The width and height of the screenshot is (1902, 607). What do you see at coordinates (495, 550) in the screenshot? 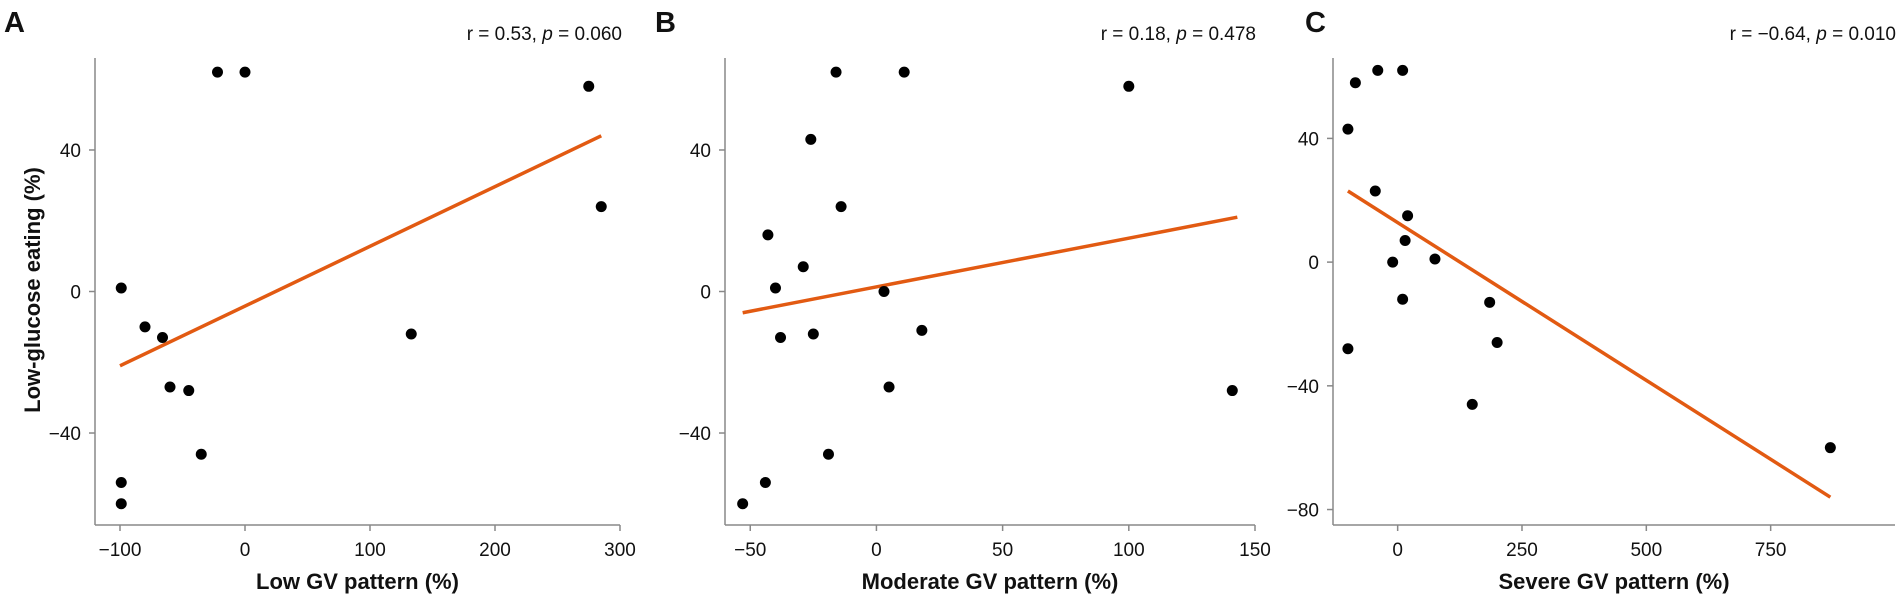
I see `x-tick-label: 200` at bounding box center [495, 550].